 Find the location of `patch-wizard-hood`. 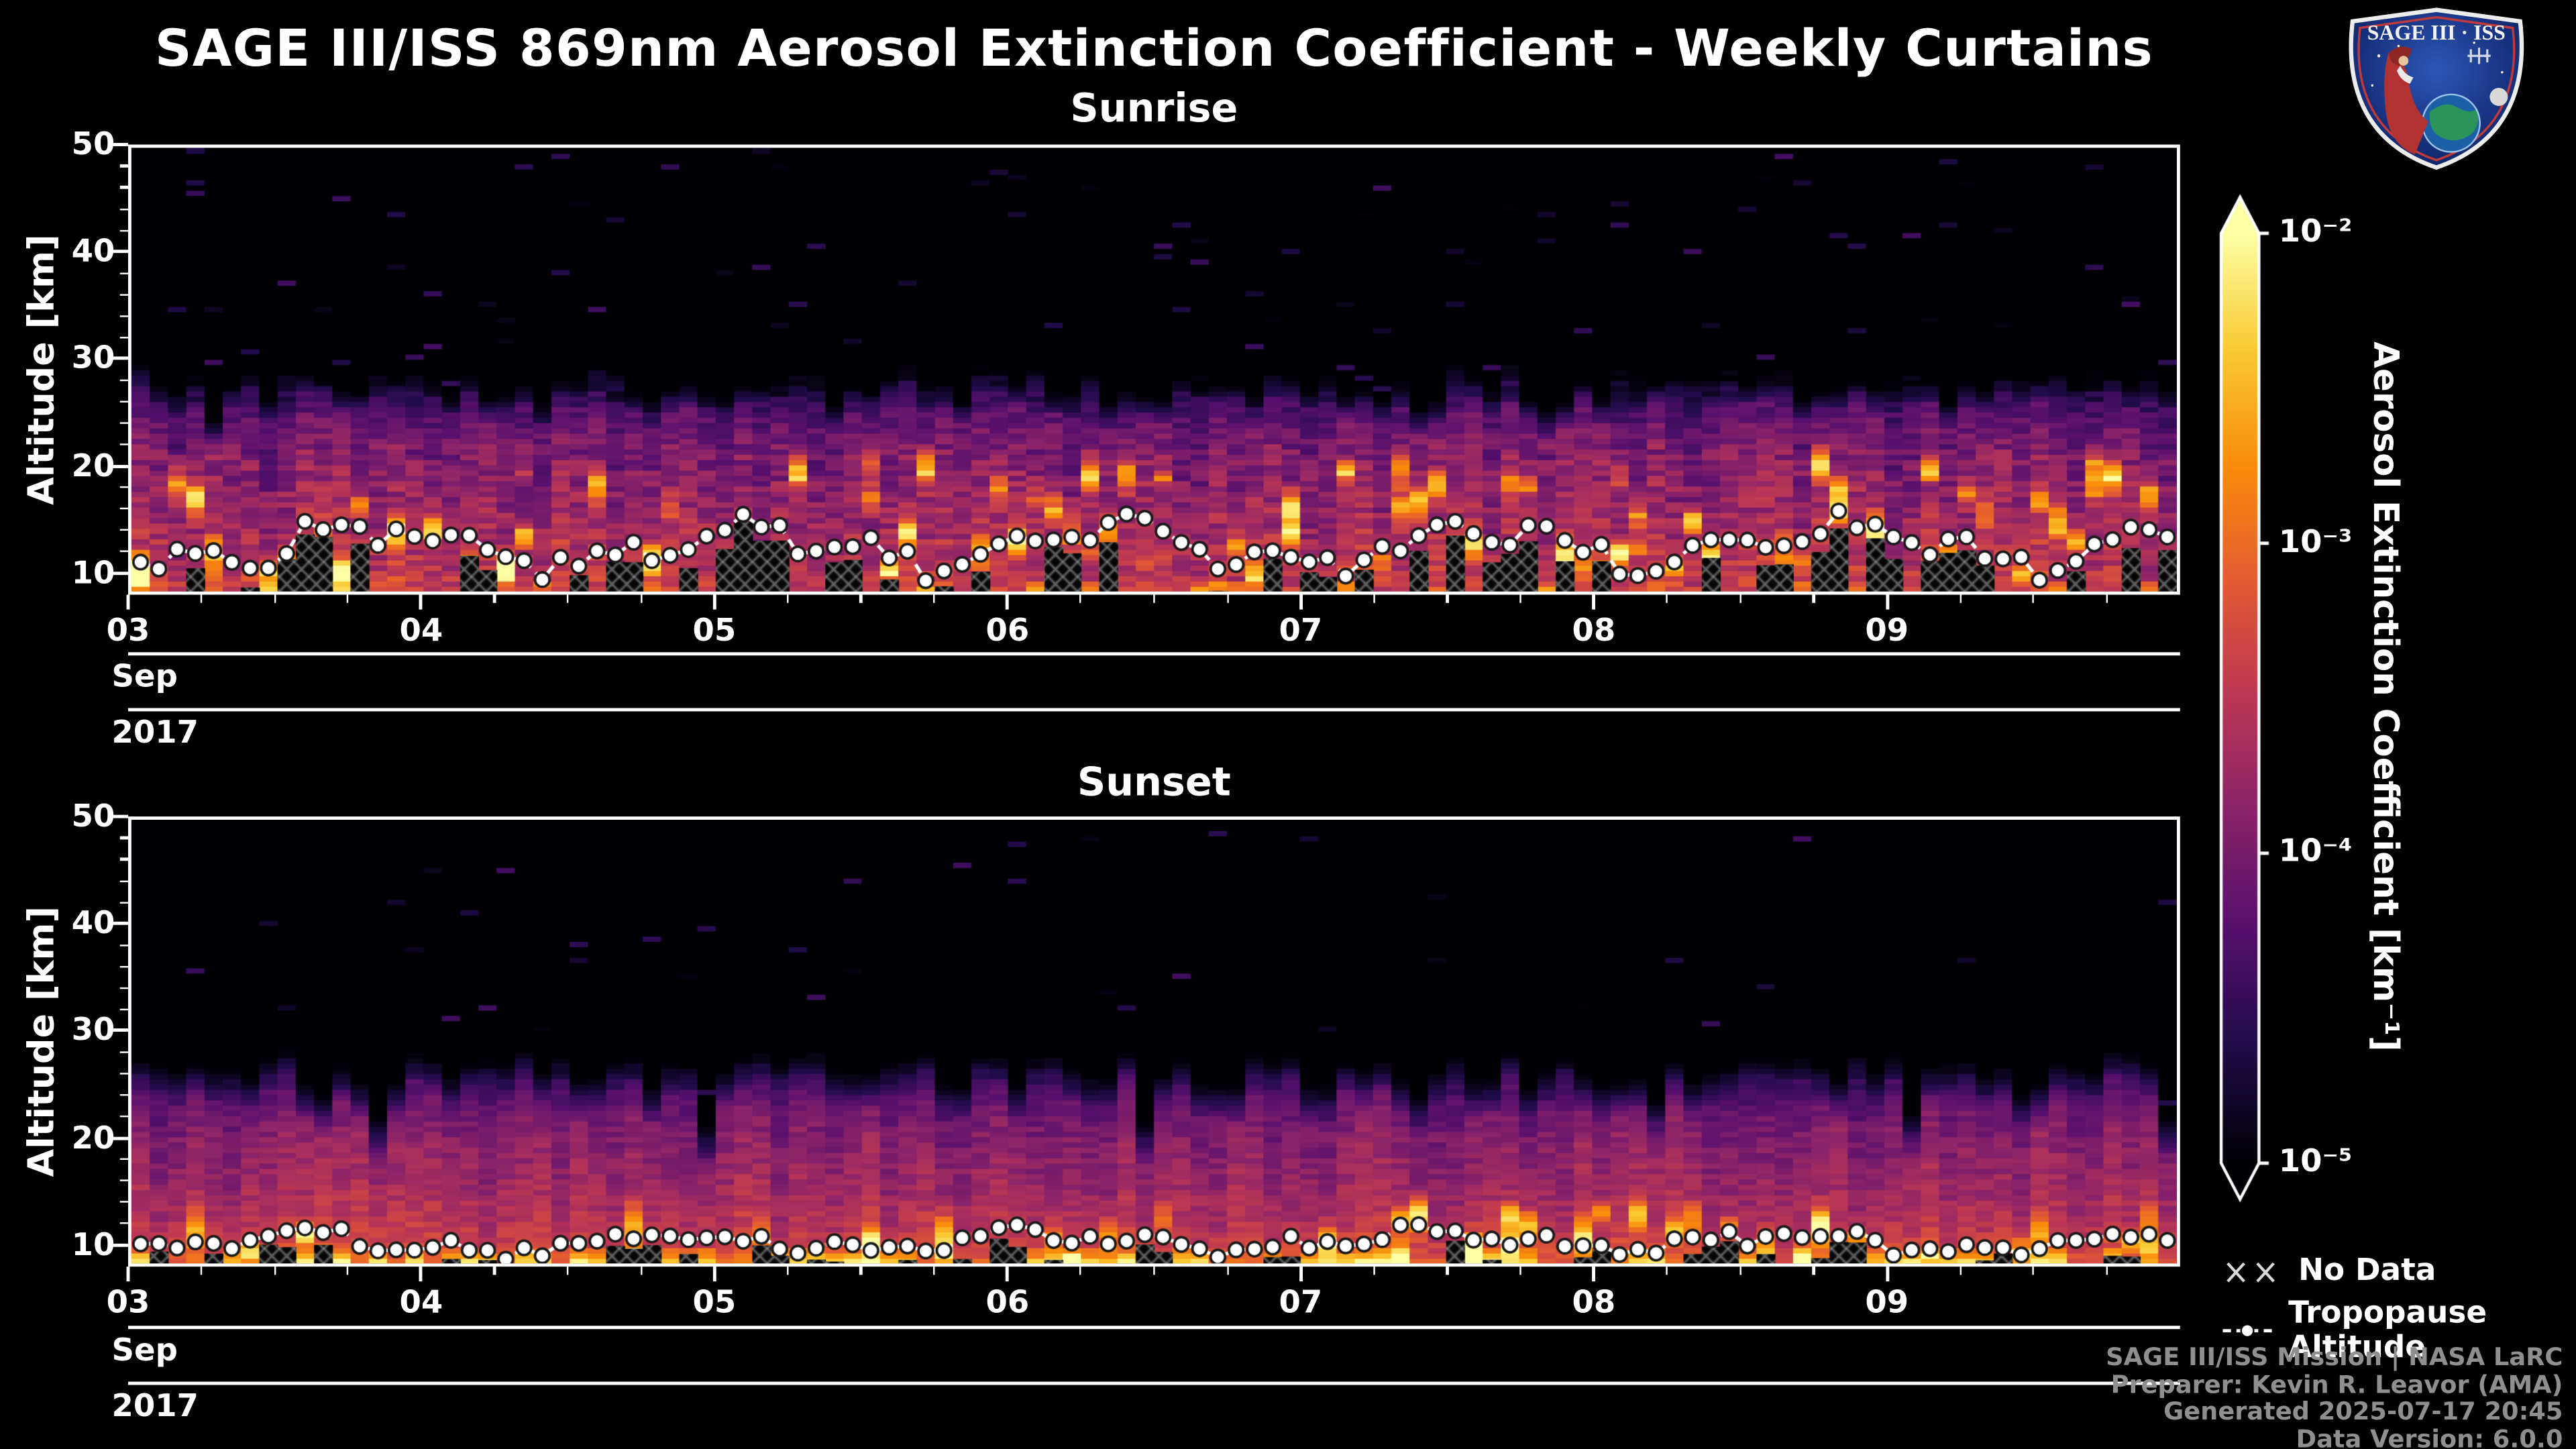

patch-wizard-hood is located at coordinates (2400, 56).